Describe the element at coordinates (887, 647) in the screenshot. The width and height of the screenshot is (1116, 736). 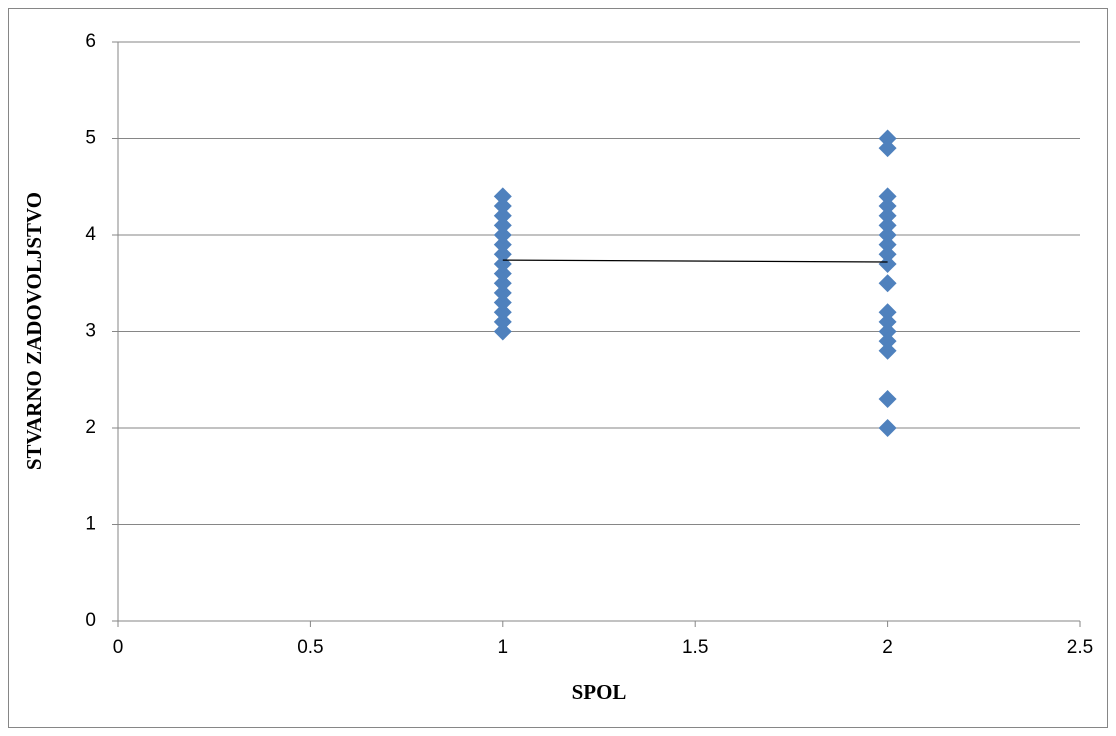
I see `x-tick-label: 2` at that location.